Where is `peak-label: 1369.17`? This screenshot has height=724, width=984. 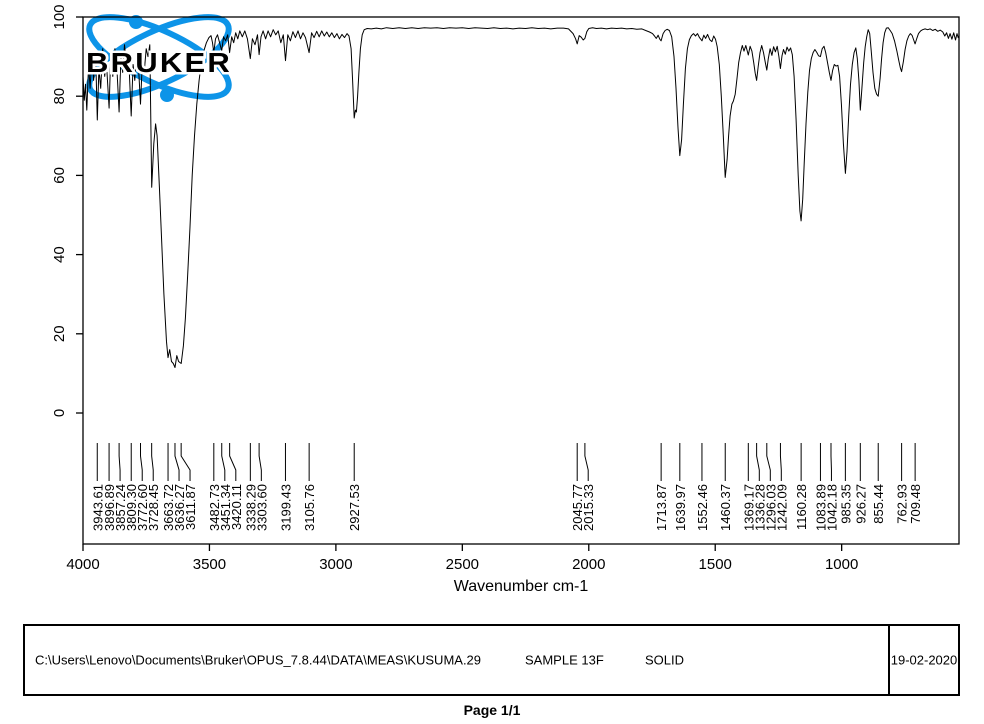 peak-label: 1369.17 is located at coordinates (748, 507).